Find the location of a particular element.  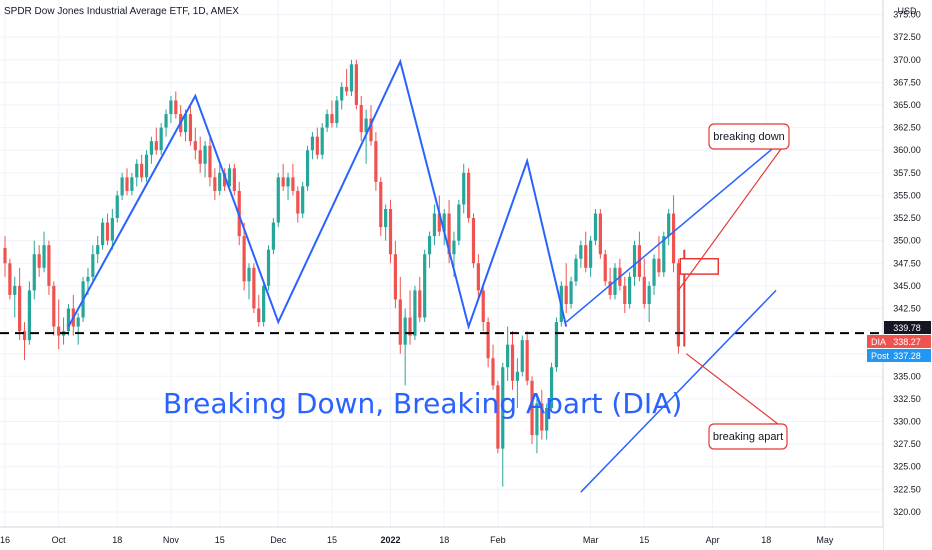

level-price-tag-text: 339.78 is located at coordinates (907, 328).